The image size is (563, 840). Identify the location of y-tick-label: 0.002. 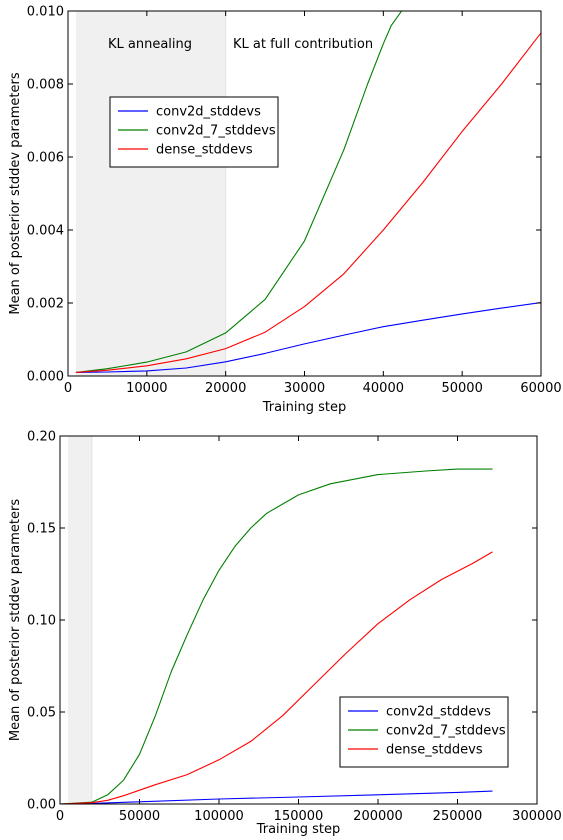
(45, 304).